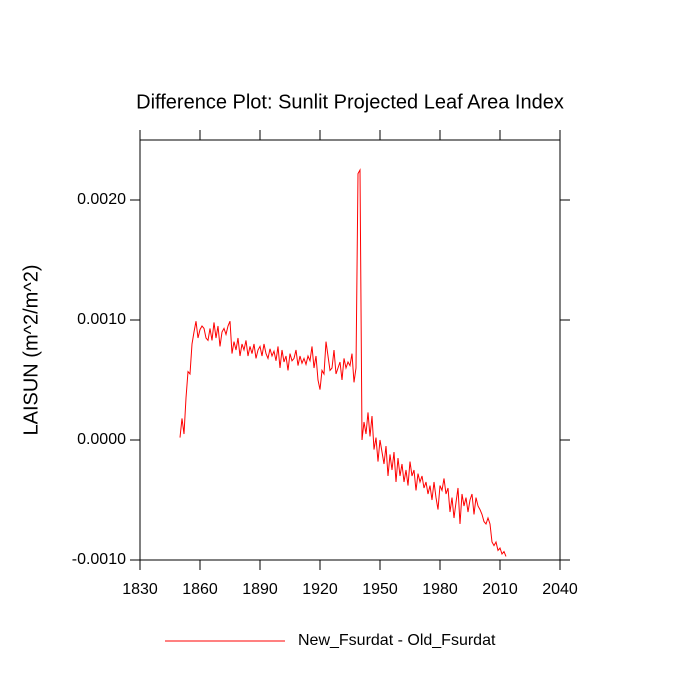 The image size is (700, 700). What do you see at coordinates (440, 589) in the screenshot?
I see `x-tick-label: 1980` at bounding box center [440, 589].